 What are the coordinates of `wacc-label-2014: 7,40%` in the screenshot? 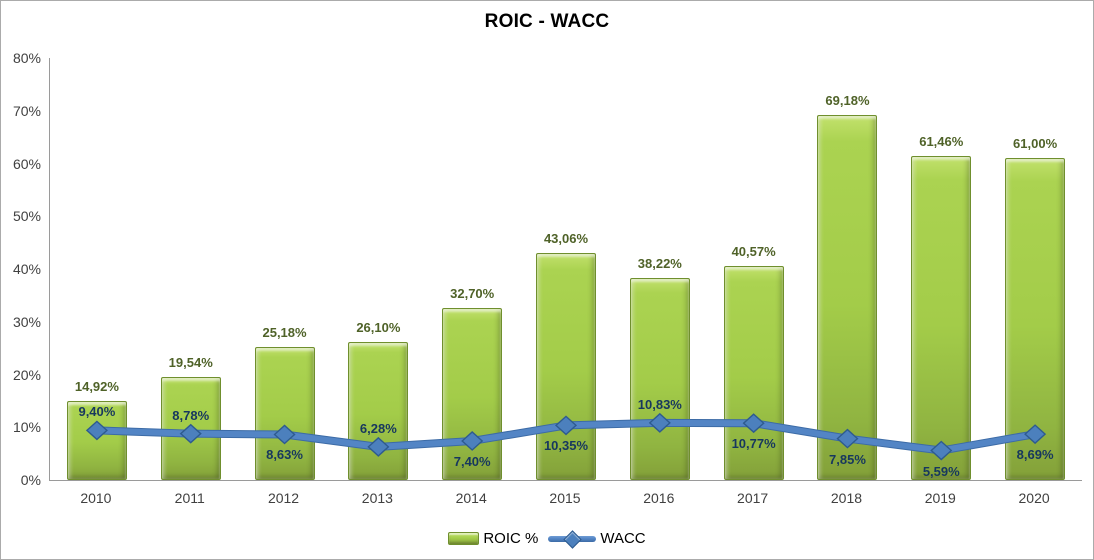 It's located at (472, 461).